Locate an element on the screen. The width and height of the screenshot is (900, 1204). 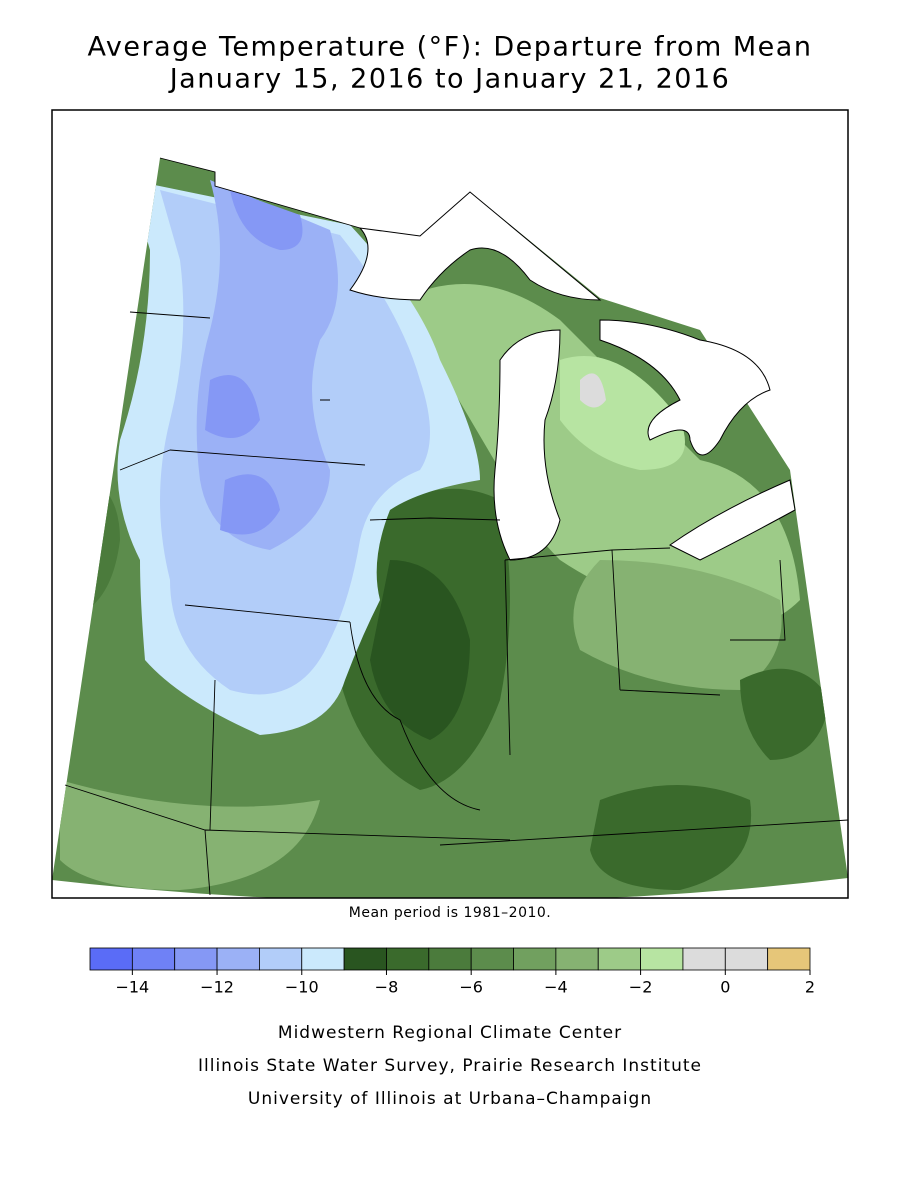
legend-tick-label: −4 is located at coordinates (556, 987).